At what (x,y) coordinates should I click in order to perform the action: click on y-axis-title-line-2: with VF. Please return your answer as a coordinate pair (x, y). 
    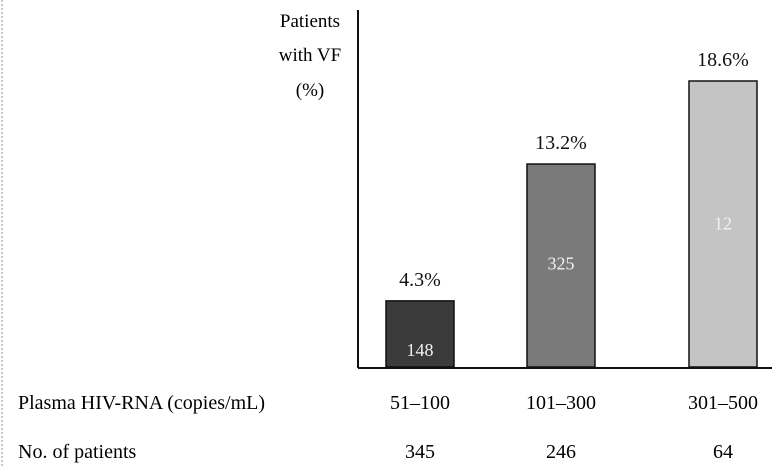
    Looking at the image, I should click on (310, 55).